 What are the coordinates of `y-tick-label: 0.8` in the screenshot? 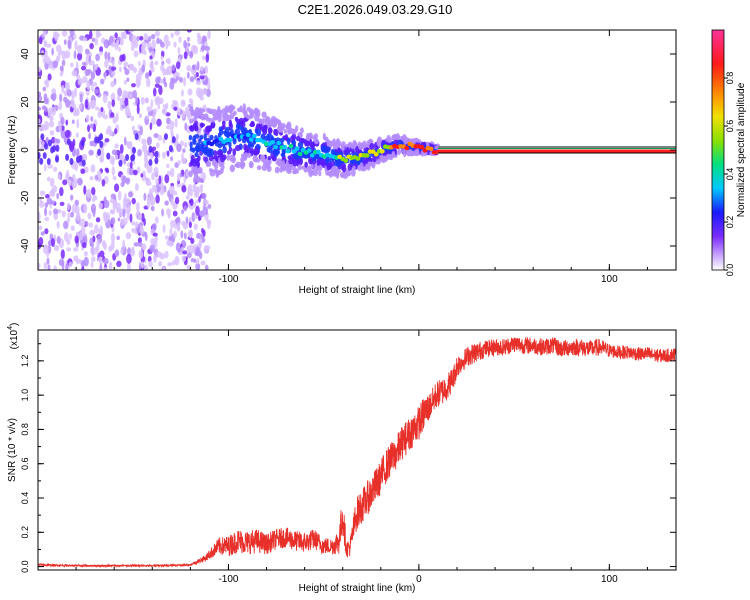 It's located at (25, 429).